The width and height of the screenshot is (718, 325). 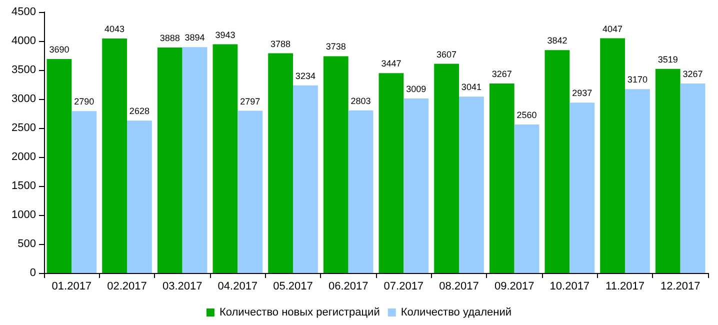 What do you see at coordinates (514, 286) in the screenshot?
I see `x-tick-label: 09.2017` at bounding box center [514, 286].